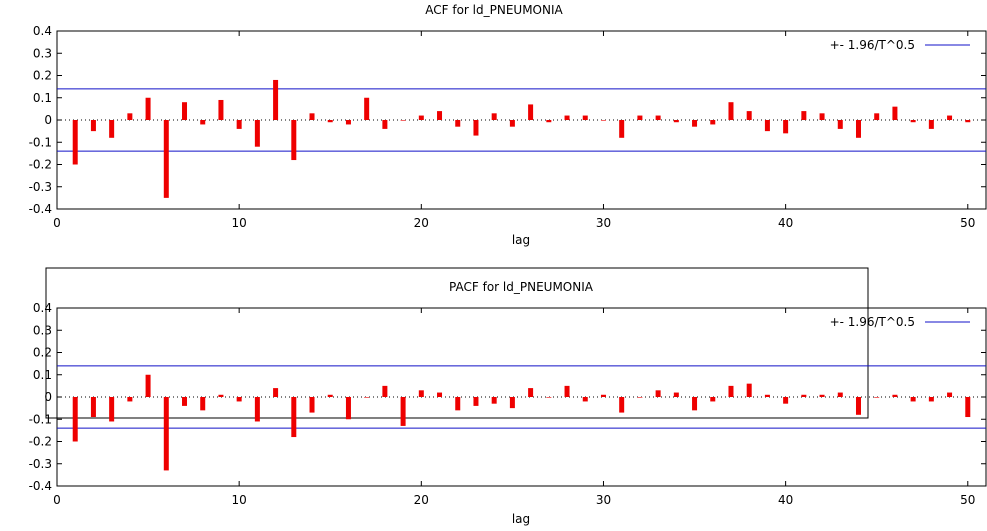 Image resolution: width=987 pixels, height=531 pixels. Describe the element at coordinates (42, 330) in the screenshot. I see `pacf-ytick-label: 0.3` at that location.